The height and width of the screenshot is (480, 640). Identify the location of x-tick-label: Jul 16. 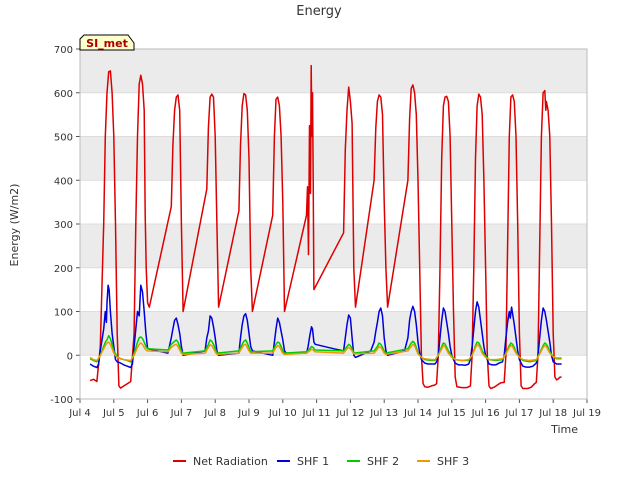
(485, 413).